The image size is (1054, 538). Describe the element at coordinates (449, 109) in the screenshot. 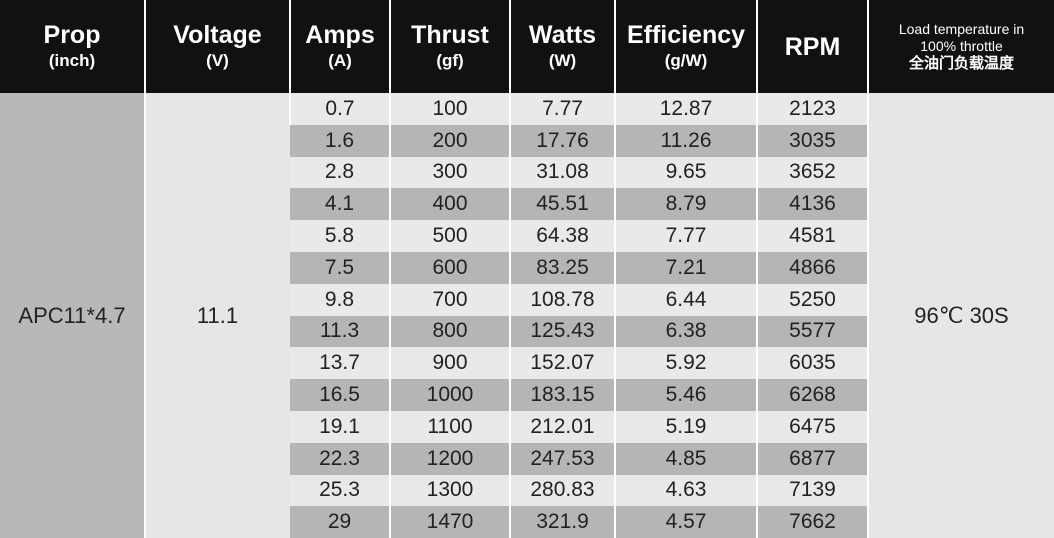

I see `data-cell: 100` at that location.